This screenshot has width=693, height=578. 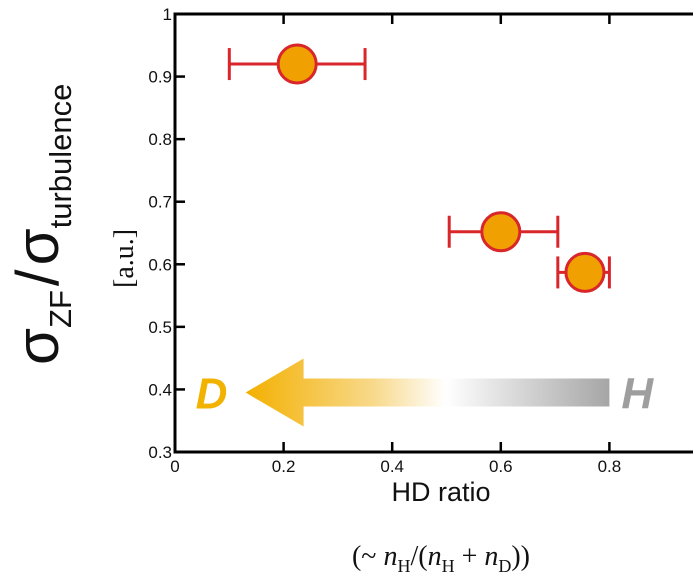 What do you see at coordinates (160, 77) in the screenshot?
I see `y-tick-label: 0.9` at bounding box center [160, 77].